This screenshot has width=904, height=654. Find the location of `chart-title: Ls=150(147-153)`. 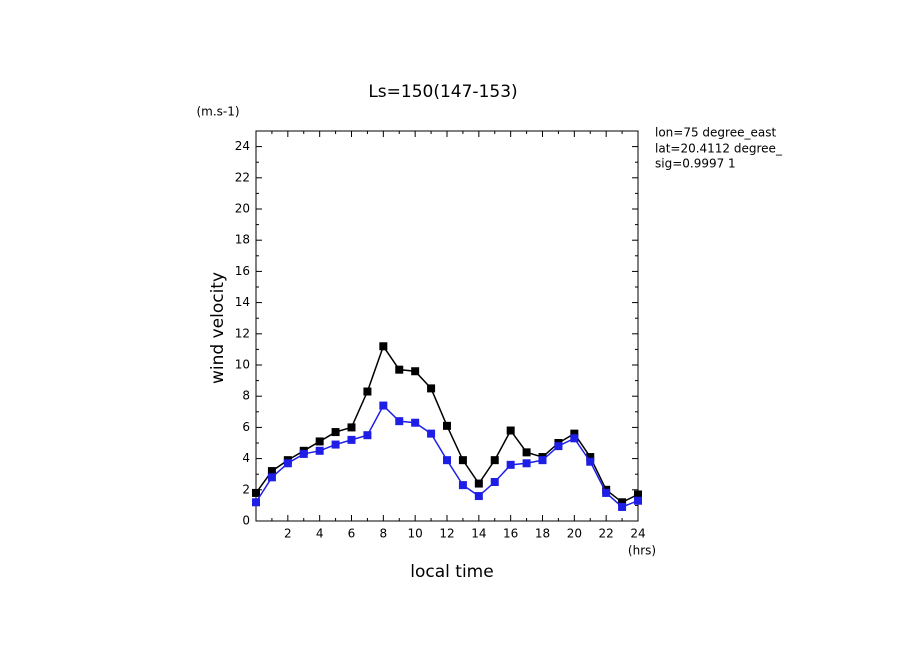

chart-title: Ls=150(147-153) is located at coordinates (442, 92).